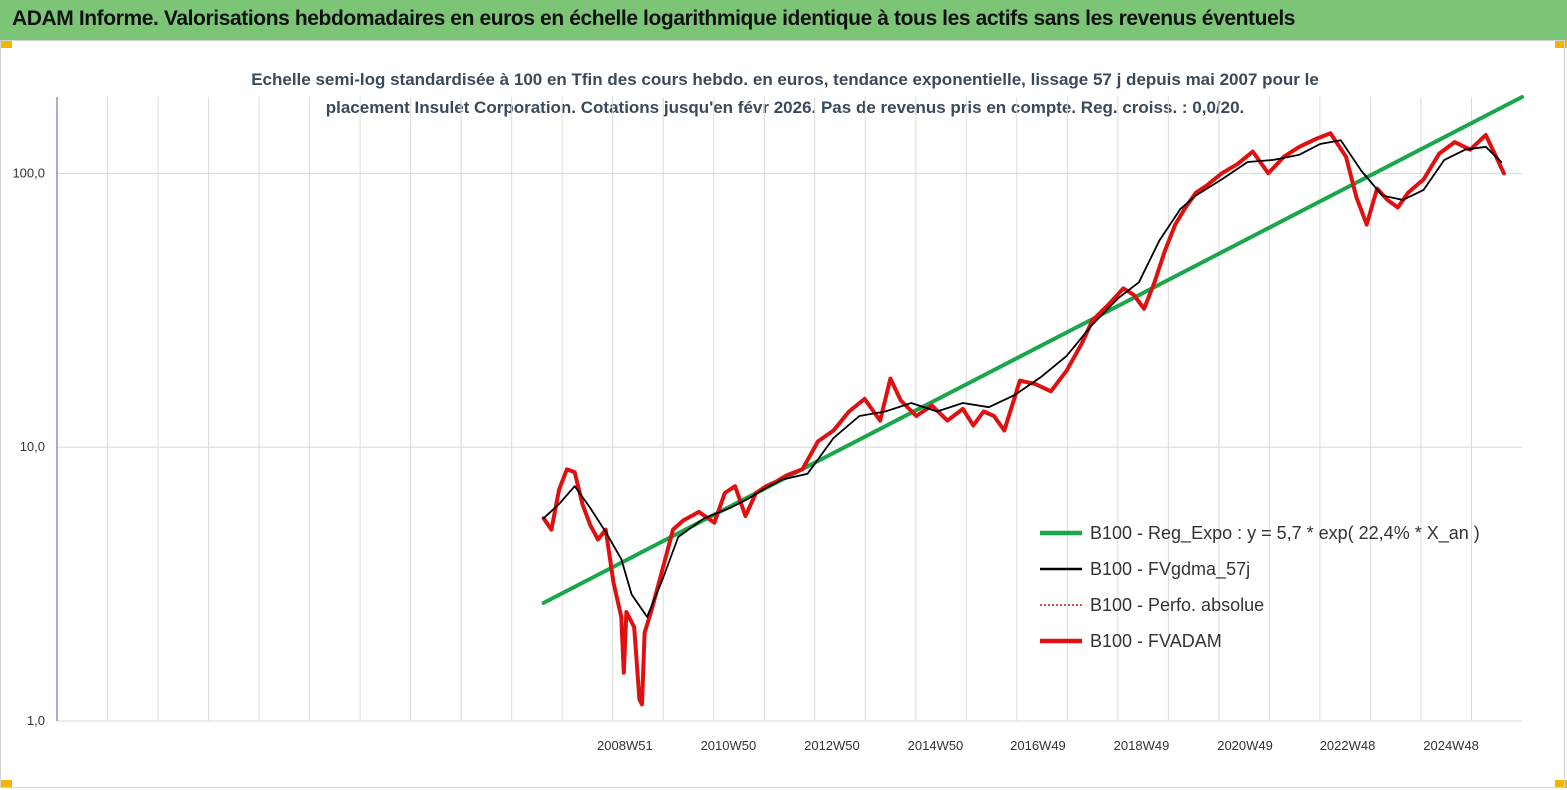  What do you see at coordinates (1038, 745) in the screenshot?
I see `x-tick-label: 2016W49` at bounding box center [1038, 745].